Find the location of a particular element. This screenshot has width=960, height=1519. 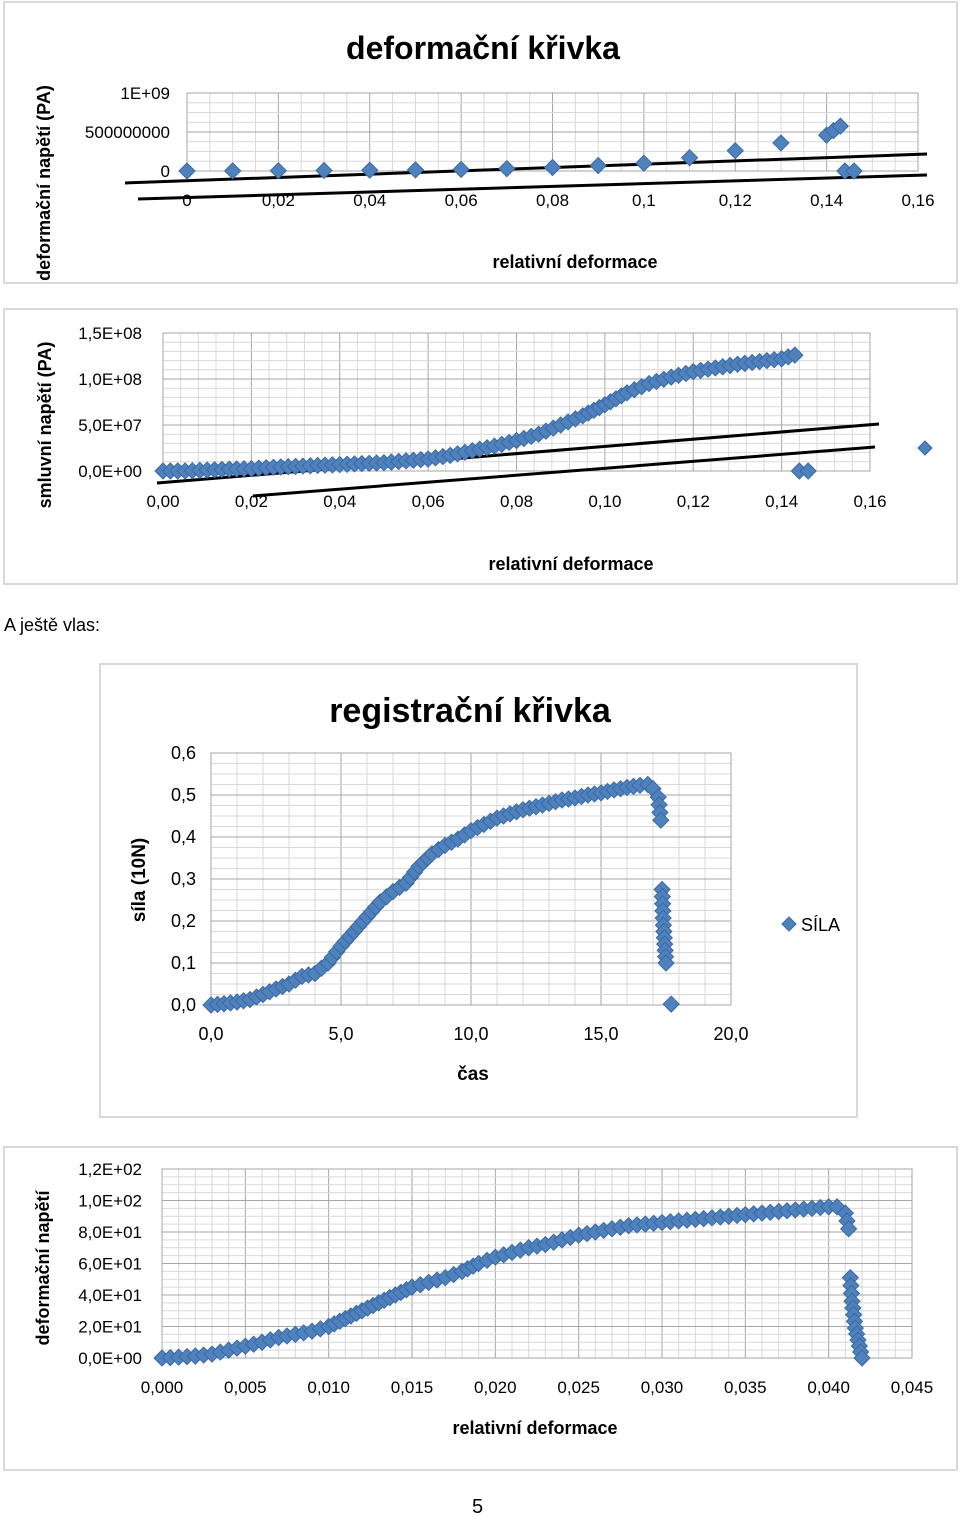

x-tick-label: 0,00 is located at coordinates (162, 501).